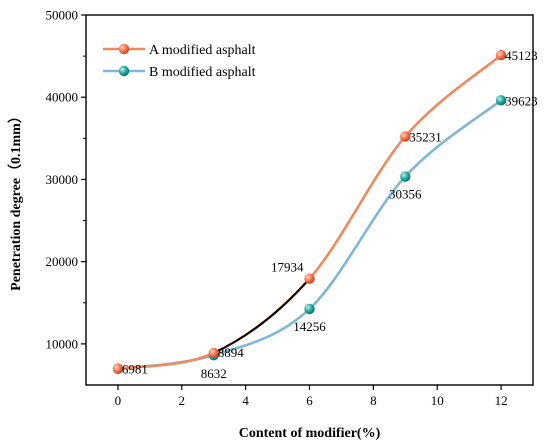 This screenshot has height=442, width=550. I want to click on data-label-b: 39623, so click(521, 100).